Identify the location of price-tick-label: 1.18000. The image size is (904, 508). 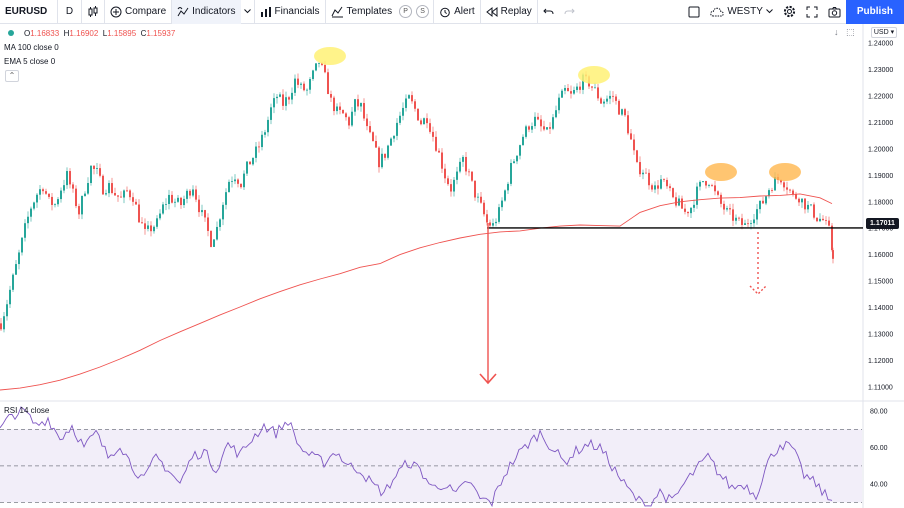
(880, 202).